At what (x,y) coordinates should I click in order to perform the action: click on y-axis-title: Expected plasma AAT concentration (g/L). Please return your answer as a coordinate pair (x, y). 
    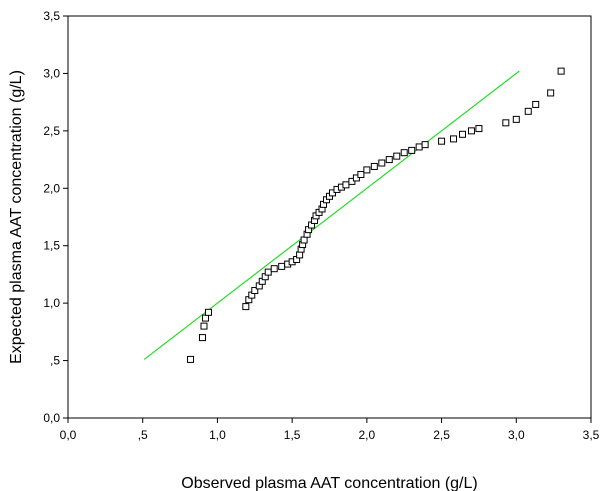
    Looking at the image, I should click on (16, 217).